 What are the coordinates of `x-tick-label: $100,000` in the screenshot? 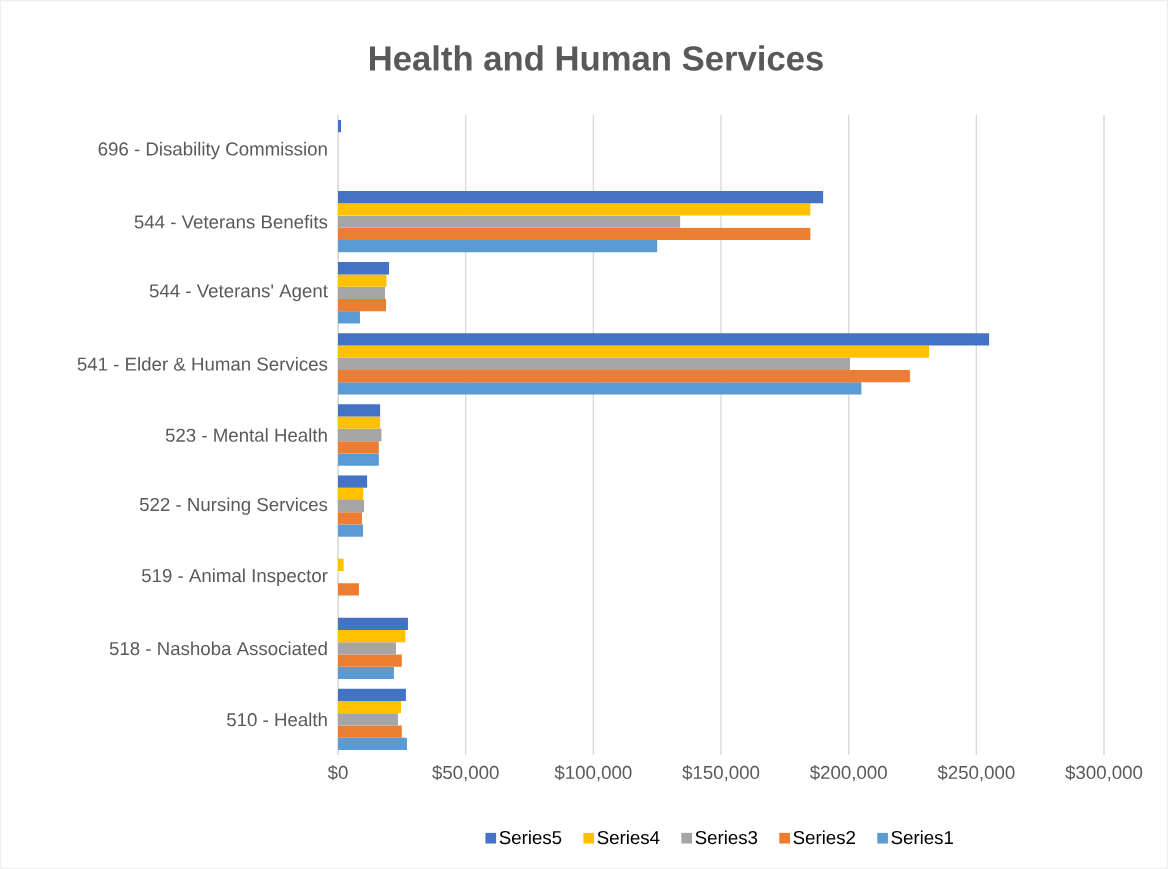 It's located at (593, 773).